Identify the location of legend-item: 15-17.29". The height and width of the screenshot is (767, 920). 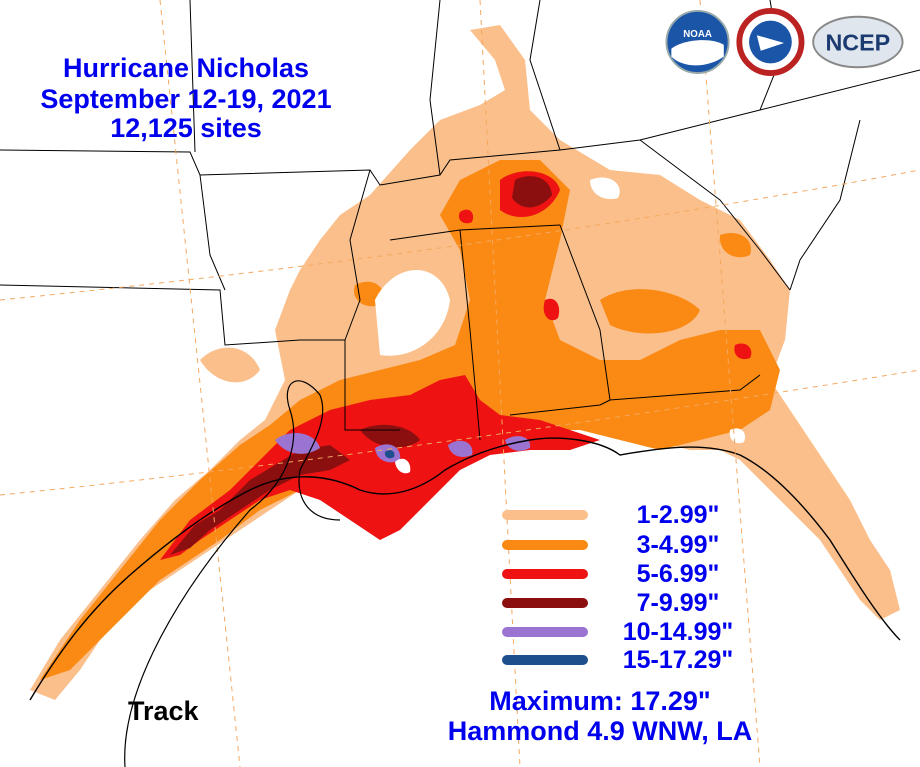
(630, 660).